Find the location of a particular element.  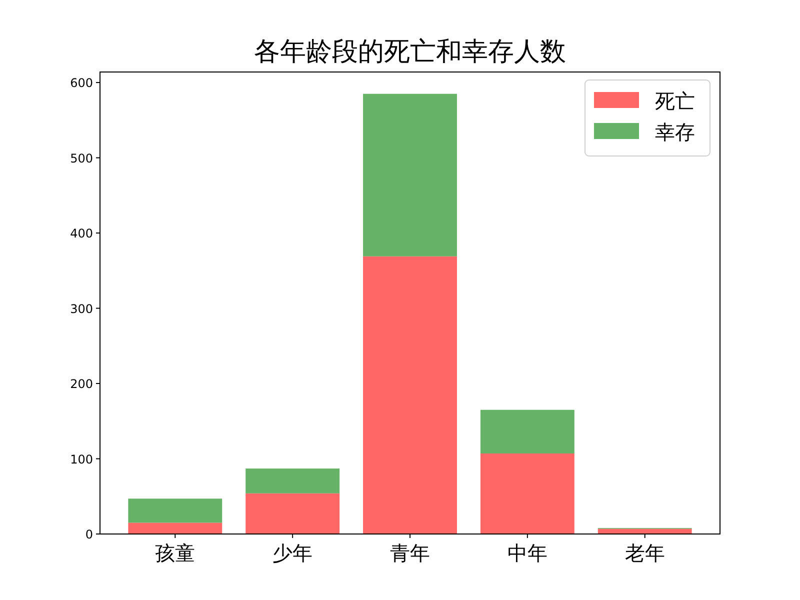

legend-label: 死亡 is located at coordinates (675, 101).